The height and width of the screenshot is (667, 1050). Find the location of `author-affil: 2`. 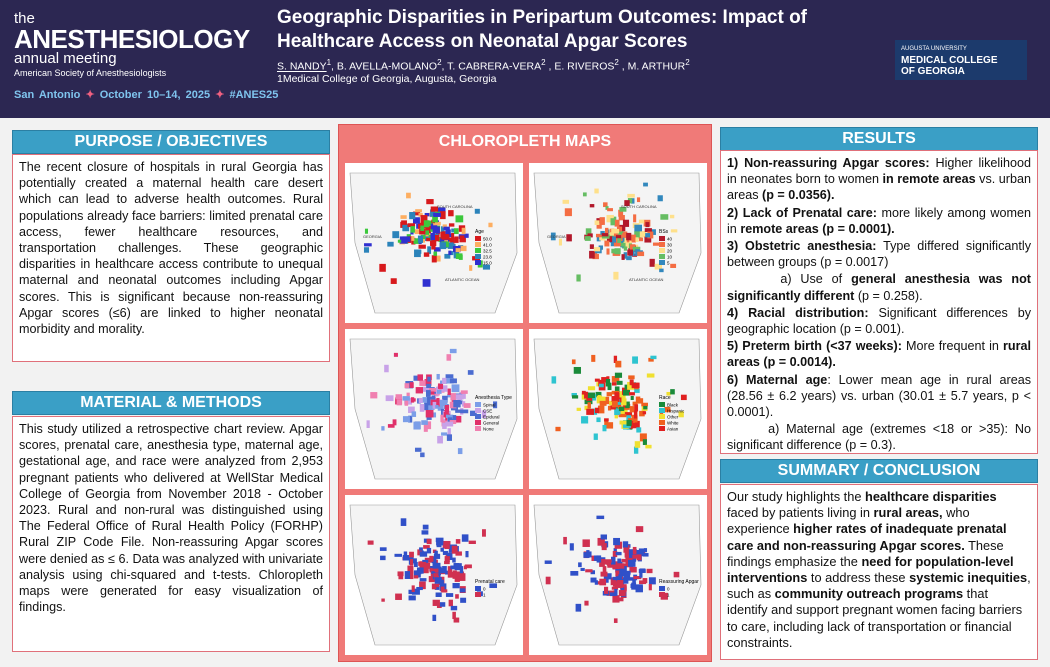

author-affil: 2 is located at coordinates (439, 62).